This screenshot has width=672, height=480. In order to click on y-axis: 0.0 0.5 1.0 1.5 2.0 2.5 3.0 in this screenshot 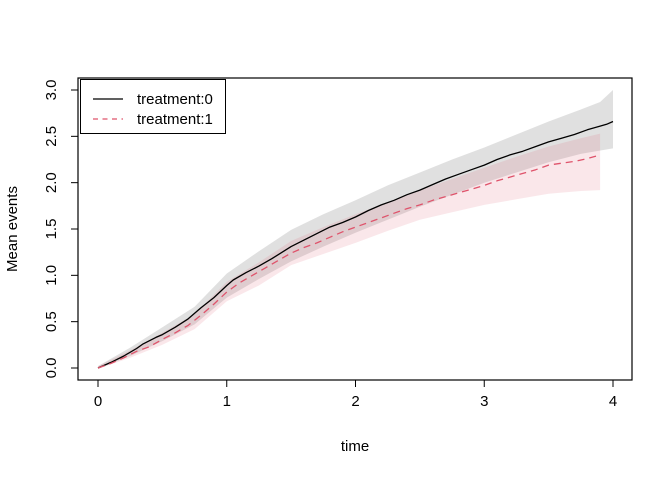, I will do `click(60, 229)`.